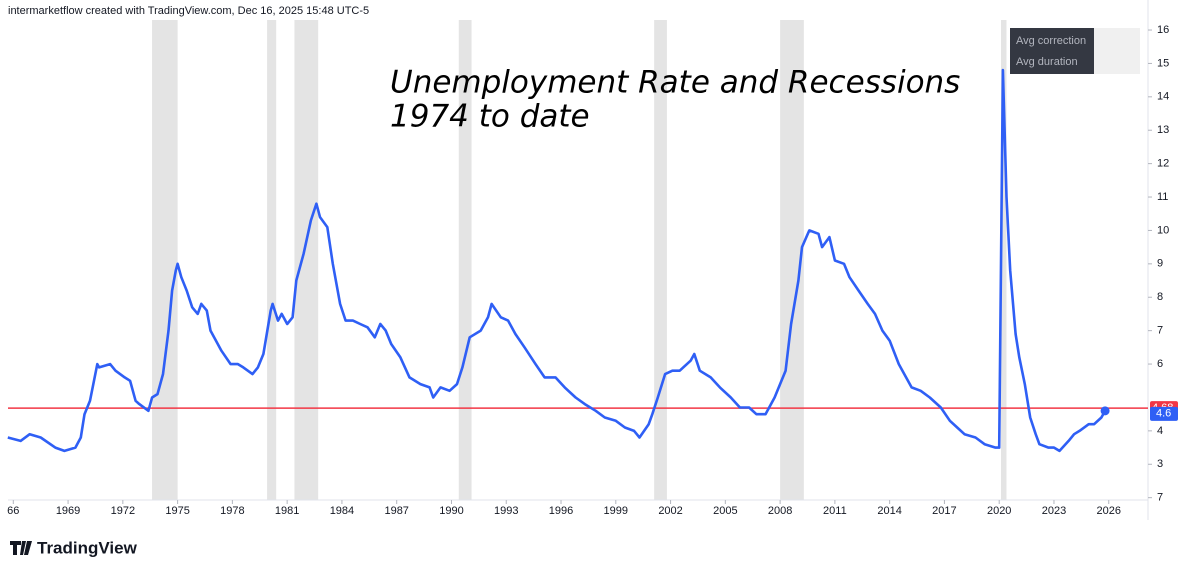  What do you see at coordinates (1160, 264) in the screenshot?
I see `y-tick-label: 9` at bounding box center [1160, 264].